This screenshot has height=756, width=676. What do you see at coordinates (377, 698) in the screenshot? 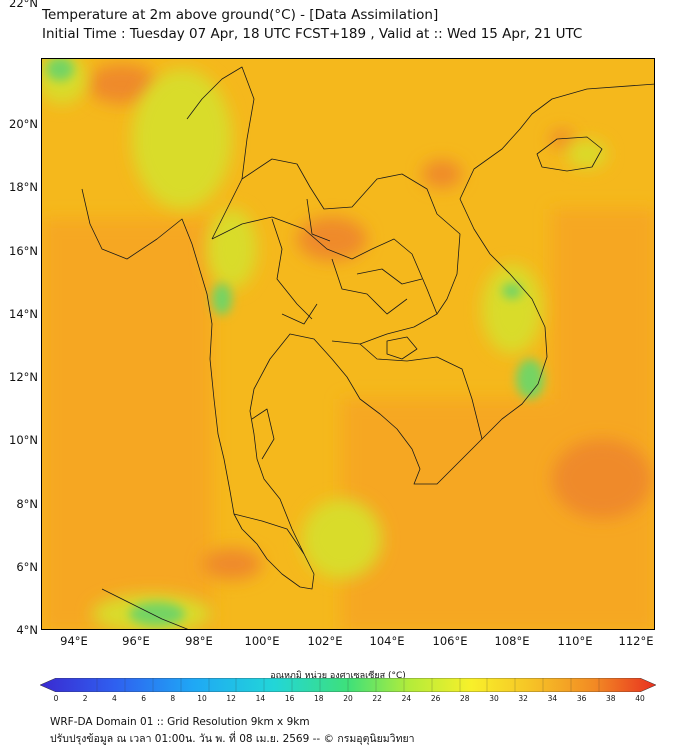
I see `colorbar-tick-22: 22` at bounding box center [377, 698].